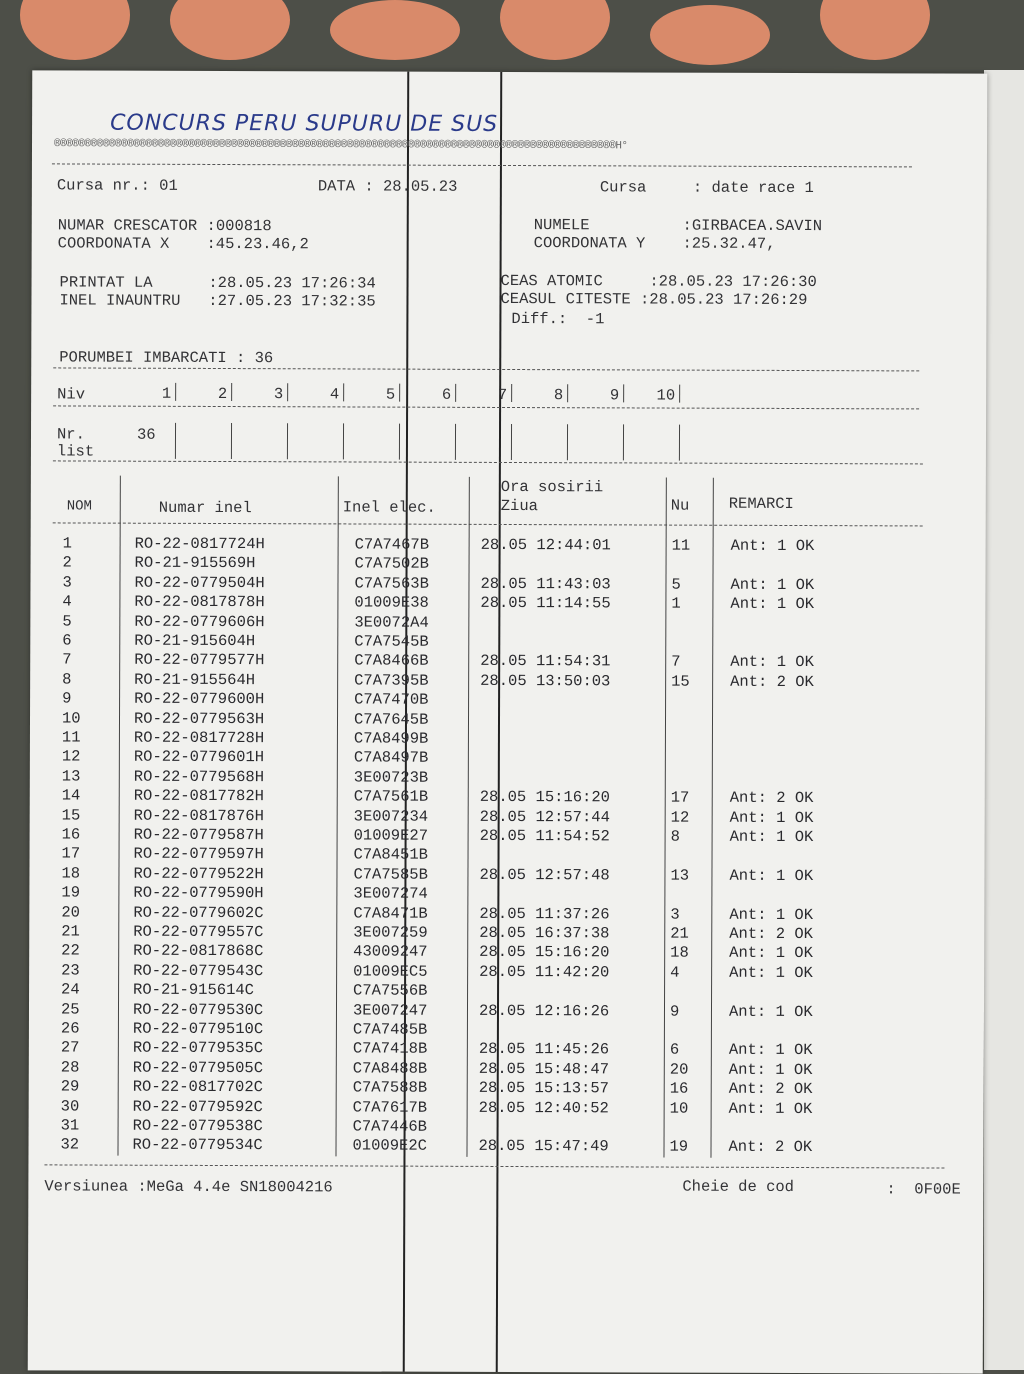 The width and height of the screenshot is (1024, 1374). I want to click on race-name: Cursa : date race 1, so click(706, 188).